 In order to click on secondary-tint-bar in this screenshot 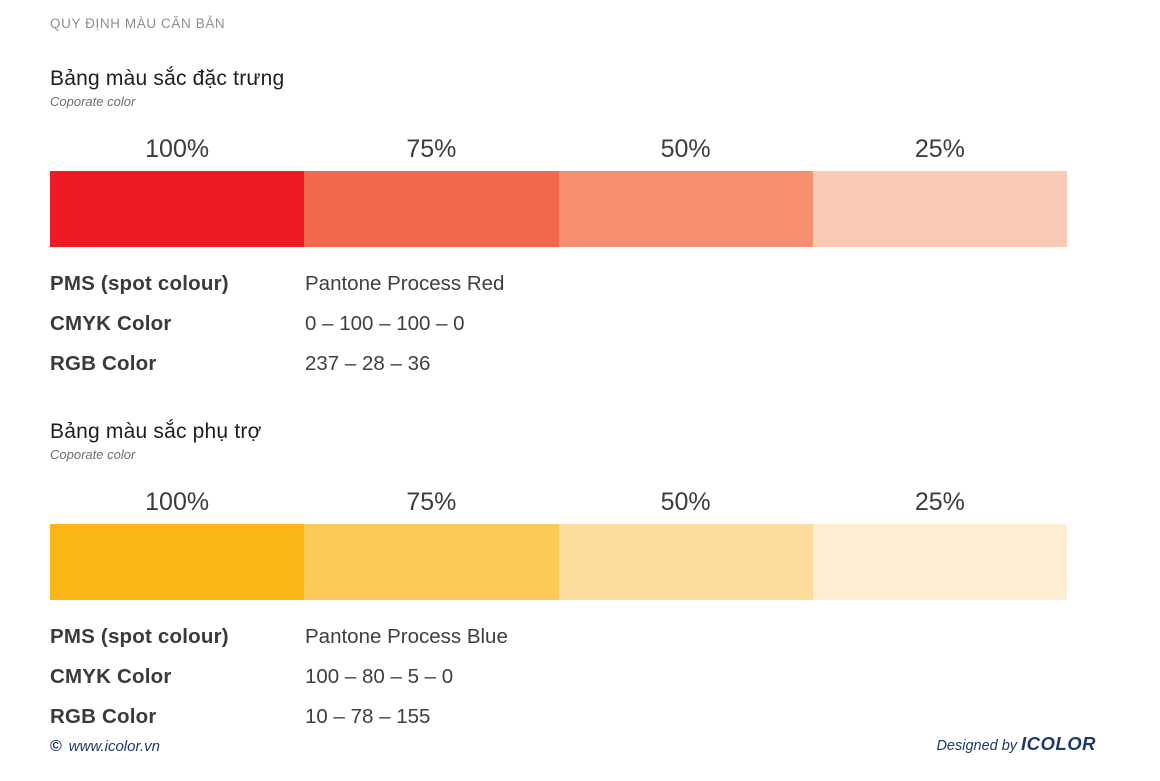, I will do `click(558, 562)`.